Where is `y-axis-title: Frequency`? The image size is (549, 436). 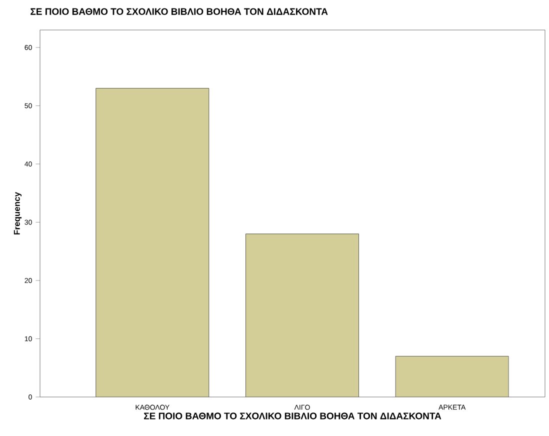
y-axis-title: Frequency is located at coordinates (18, 213).